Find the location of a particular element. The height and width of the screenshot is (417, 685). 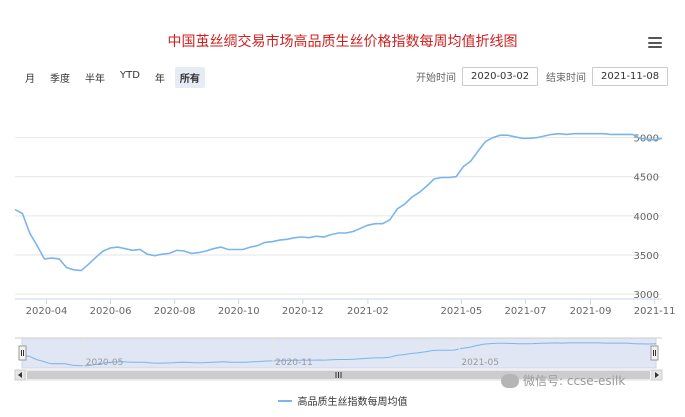

navigator-label: 2020-05 is located at coordinates (105, 363).